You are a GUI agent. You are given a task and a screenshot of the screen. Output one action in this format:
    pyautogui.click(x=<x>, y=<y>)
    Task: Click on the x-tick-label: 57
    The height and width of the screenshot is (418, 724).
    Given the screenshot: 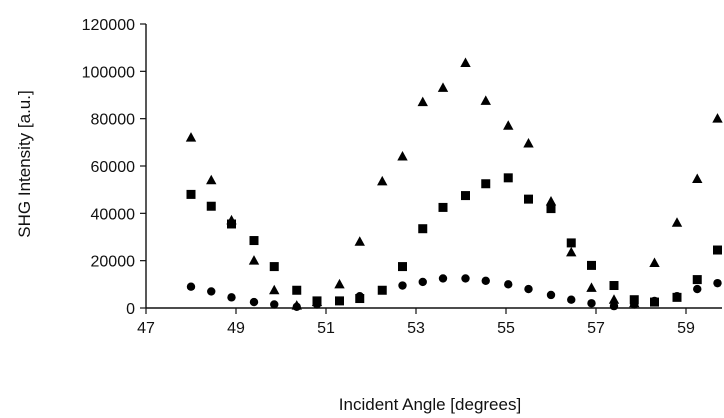 What is the action you would take?
    pyautogui.click(x=596, y=328)
    